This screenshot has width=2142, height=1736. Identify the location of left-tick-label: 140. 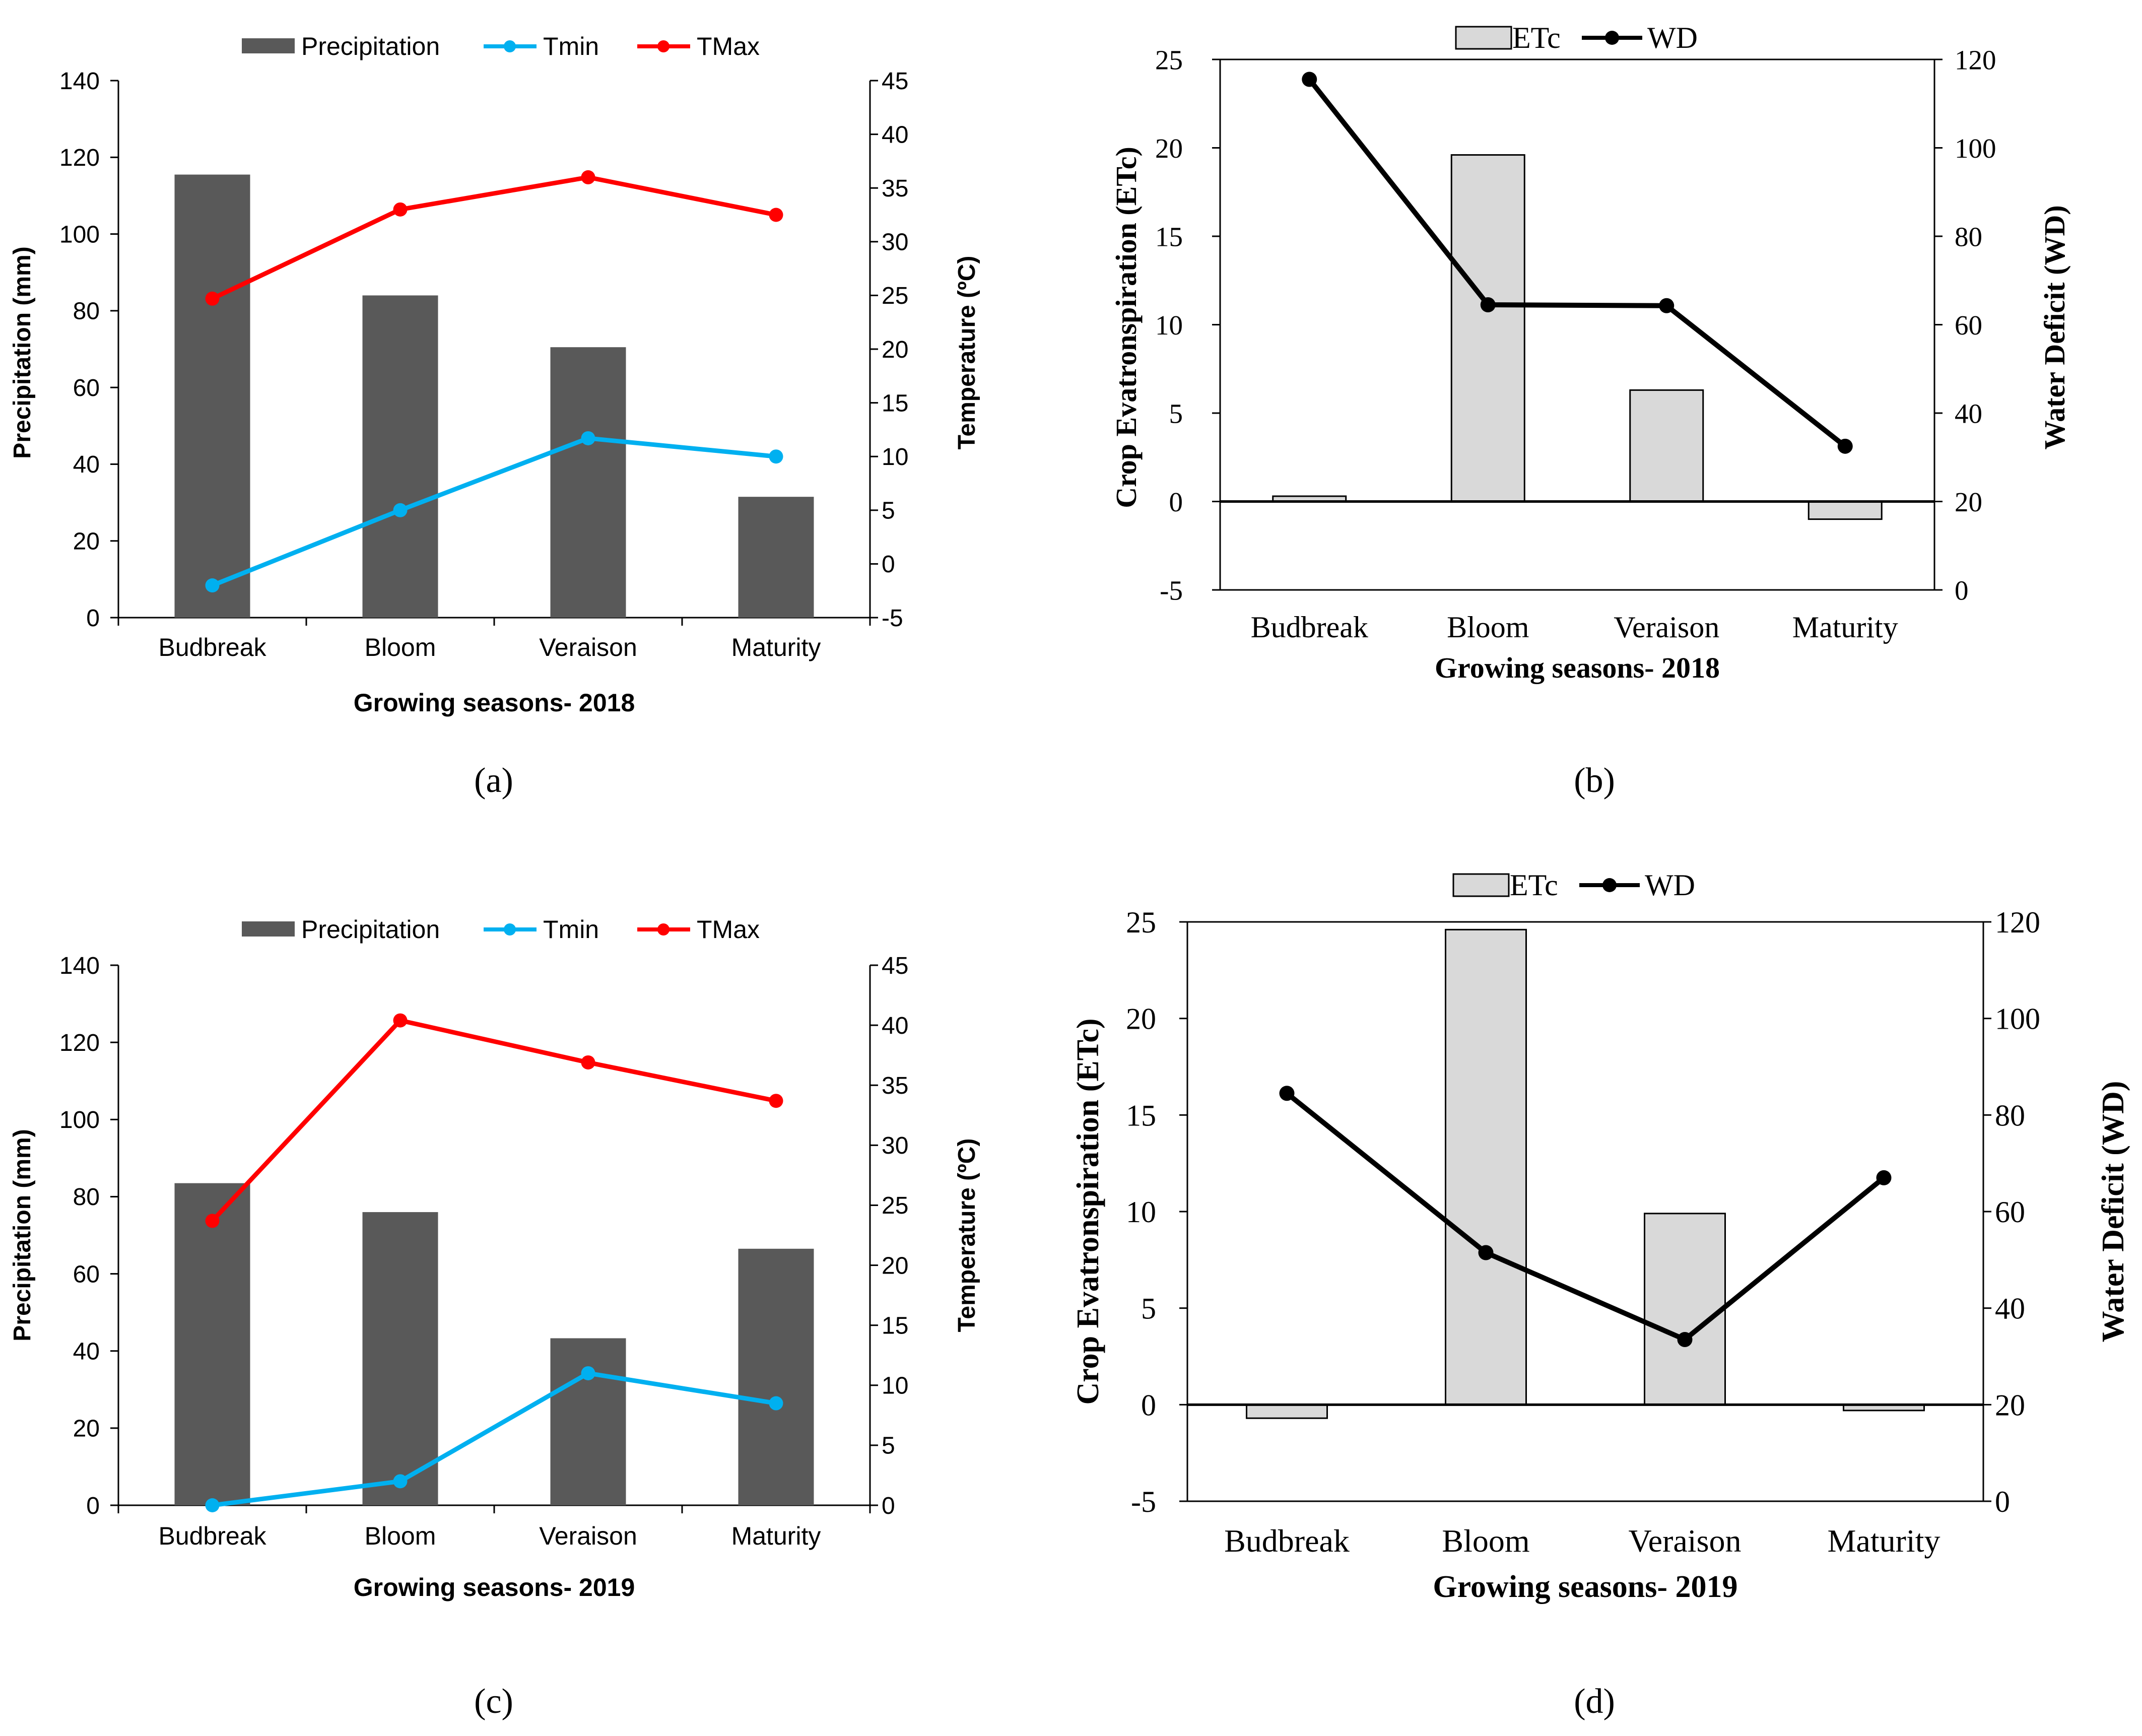
(80, 82).